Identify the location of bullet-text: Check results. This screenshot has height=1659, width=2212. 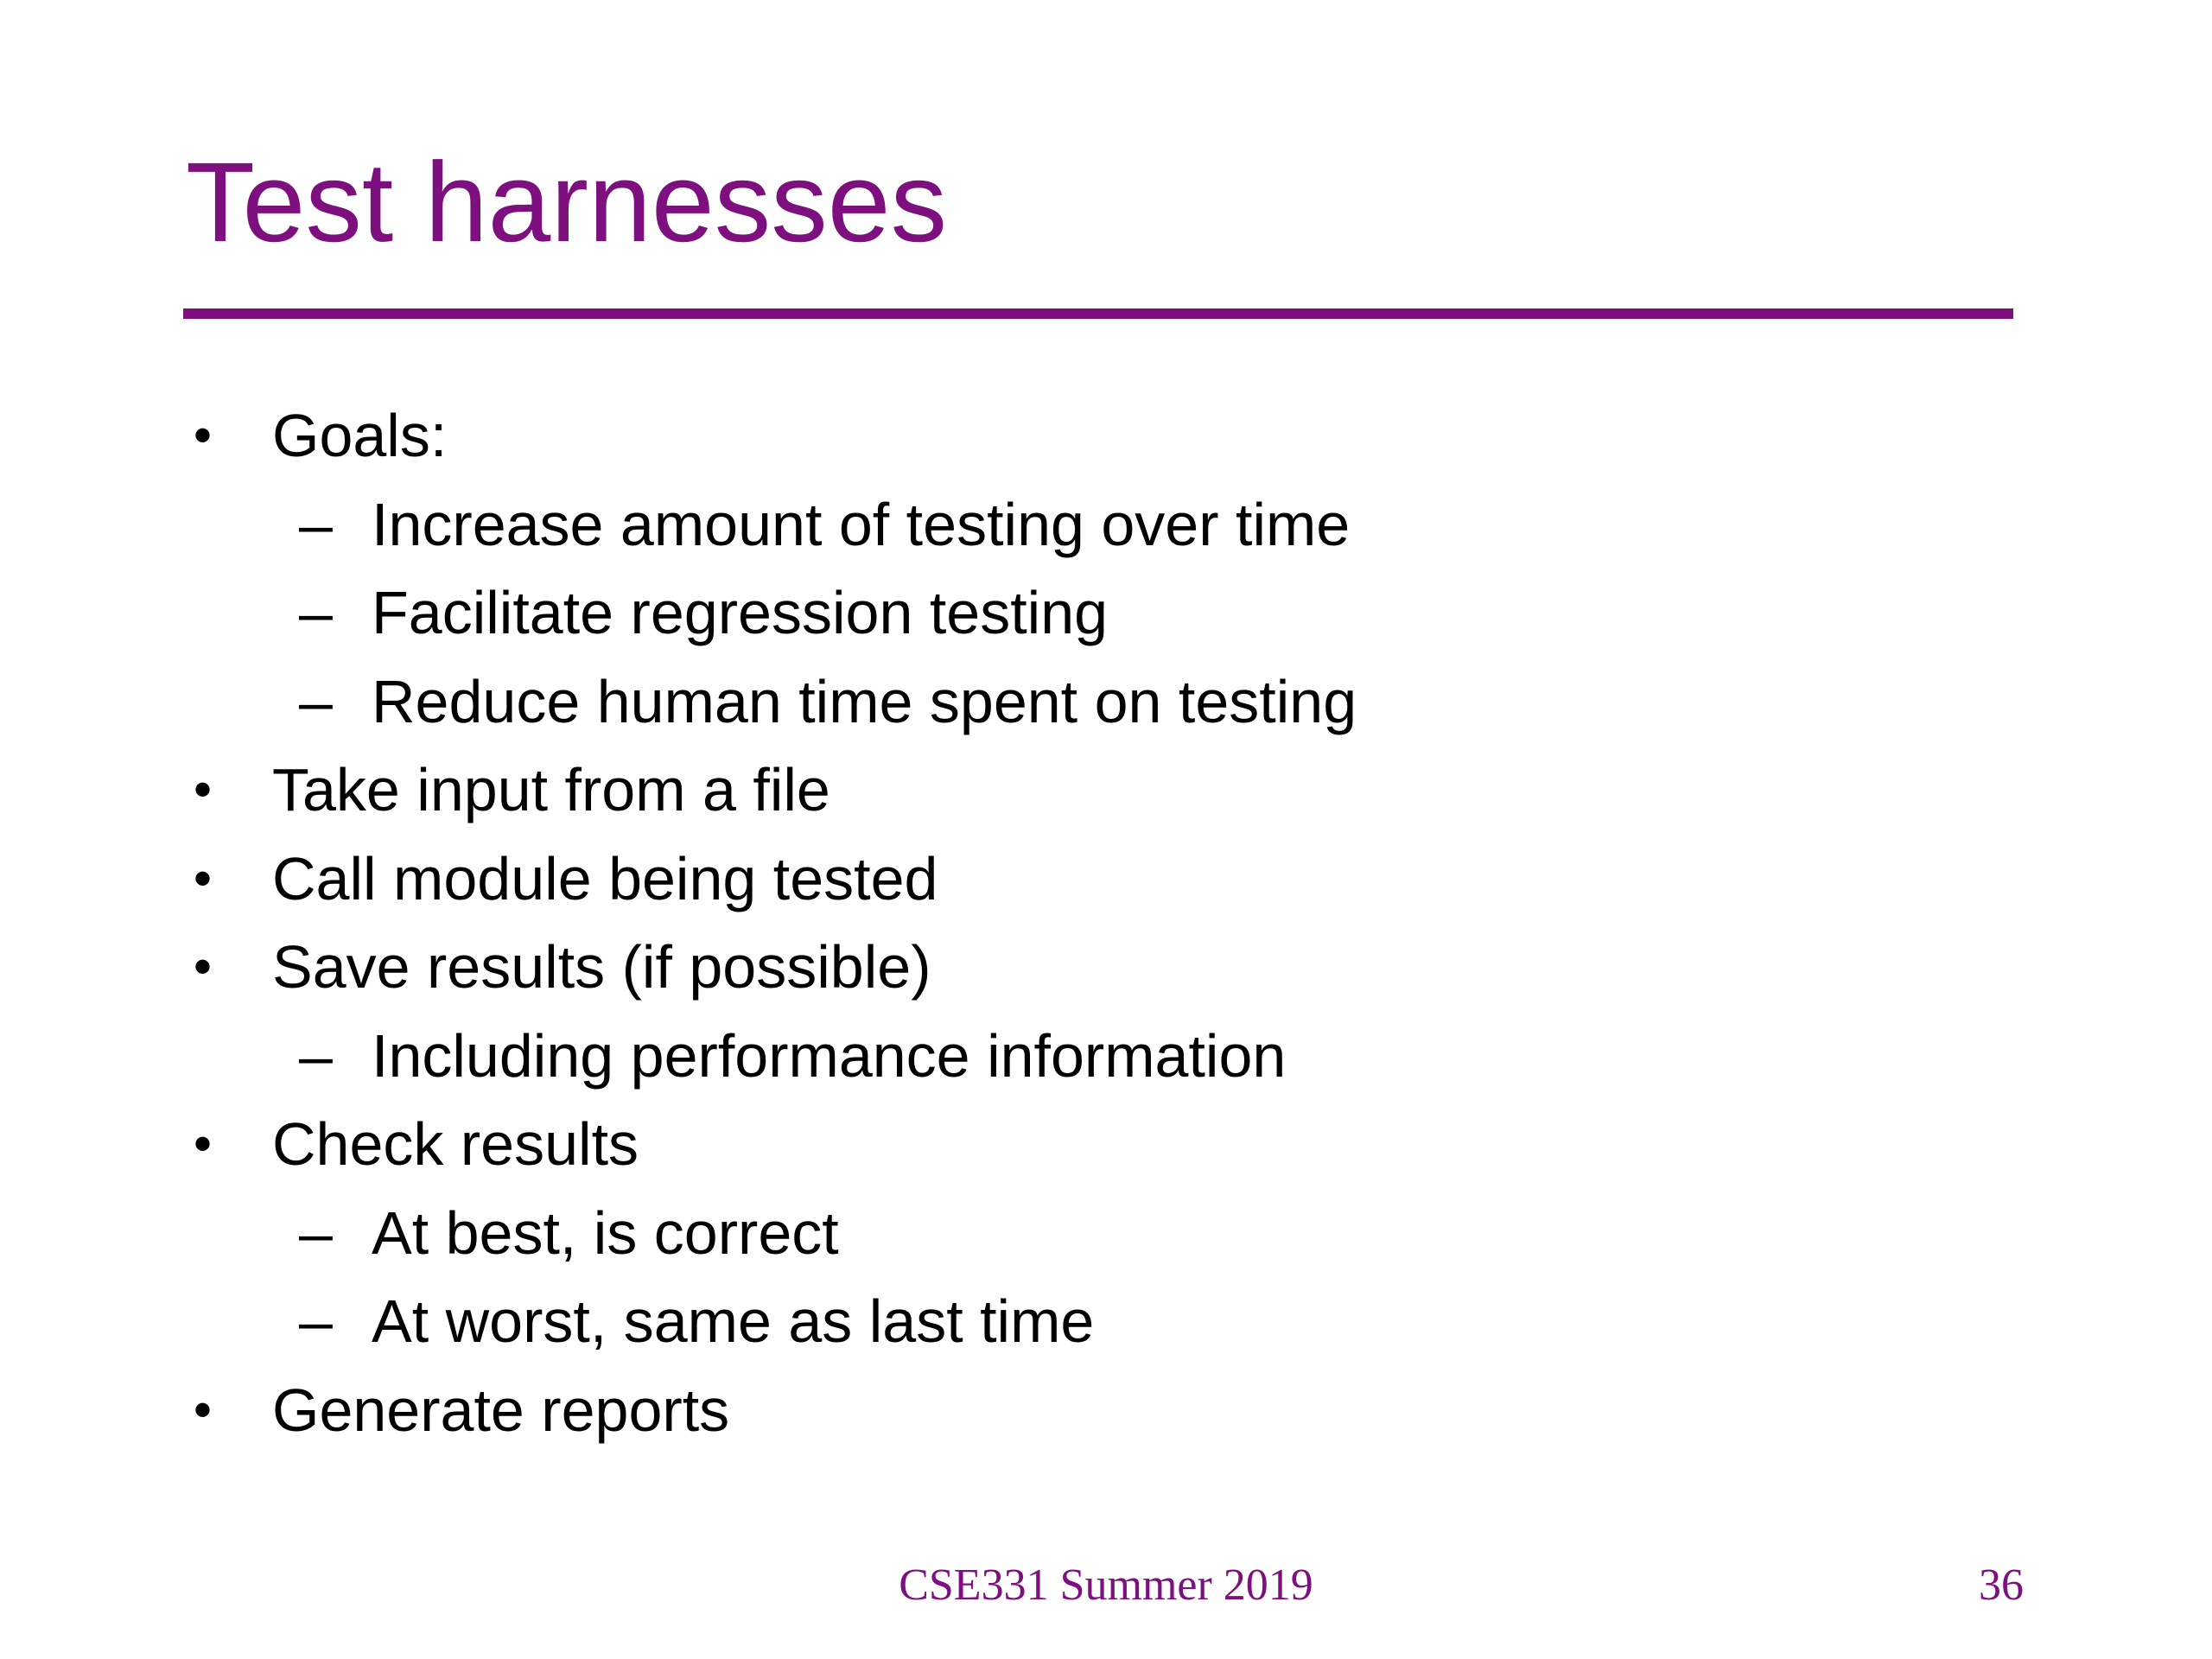
(455, 1144).